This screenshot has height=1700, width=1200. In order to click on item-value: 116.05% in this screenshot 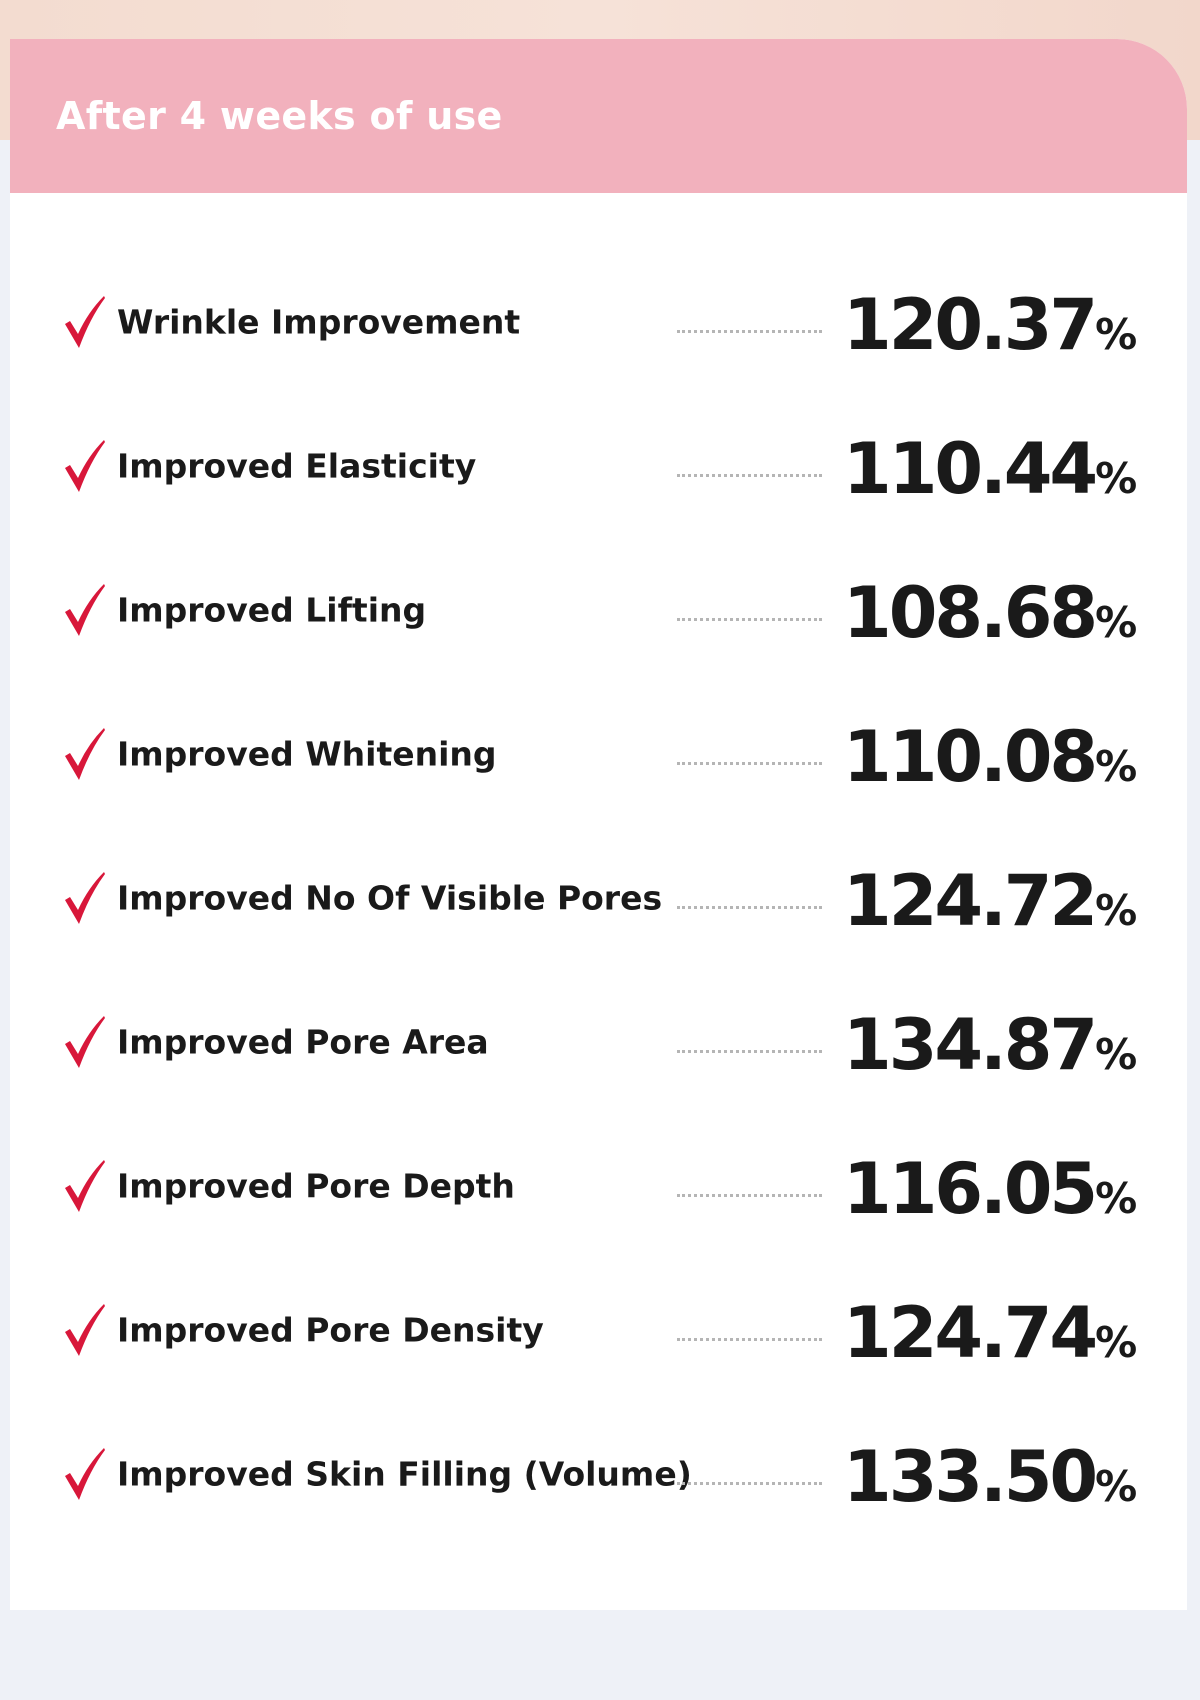, I will do `click(990, 1189)`.